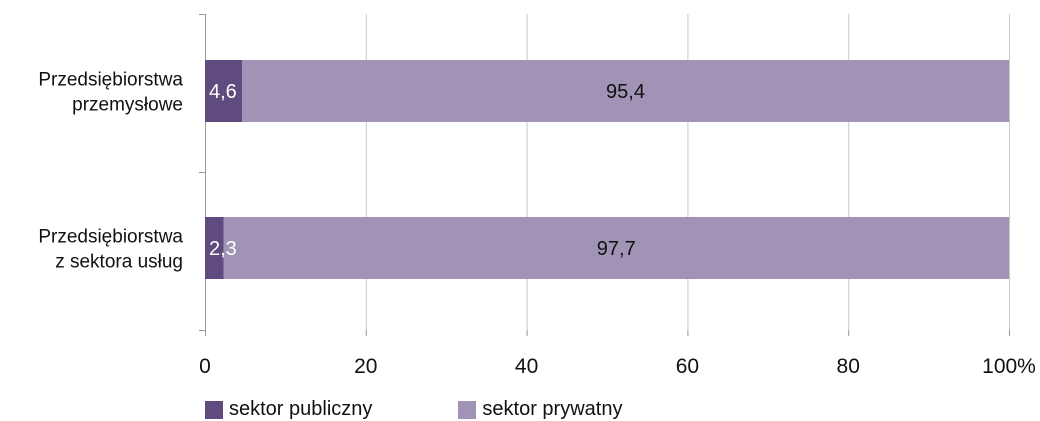 This screenshot has height=421, width=1040. What do you see at coordinates (301, 409) in the screenshot?
I see `legend-label-public: sektor publiczny` at bounding box center [301, 409].